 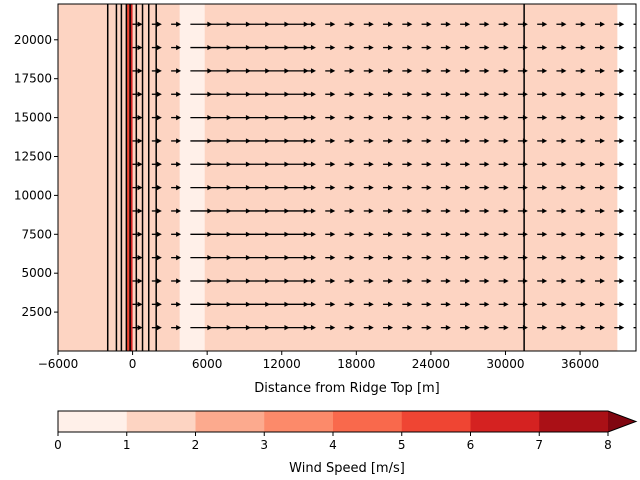 What do you see at coordinates (36, 176) in the screenshot?
I see `y-axis-ticks: 2500 5000 7500 10000 12500 15000 17500 20000` at bounding box center [36, 176].